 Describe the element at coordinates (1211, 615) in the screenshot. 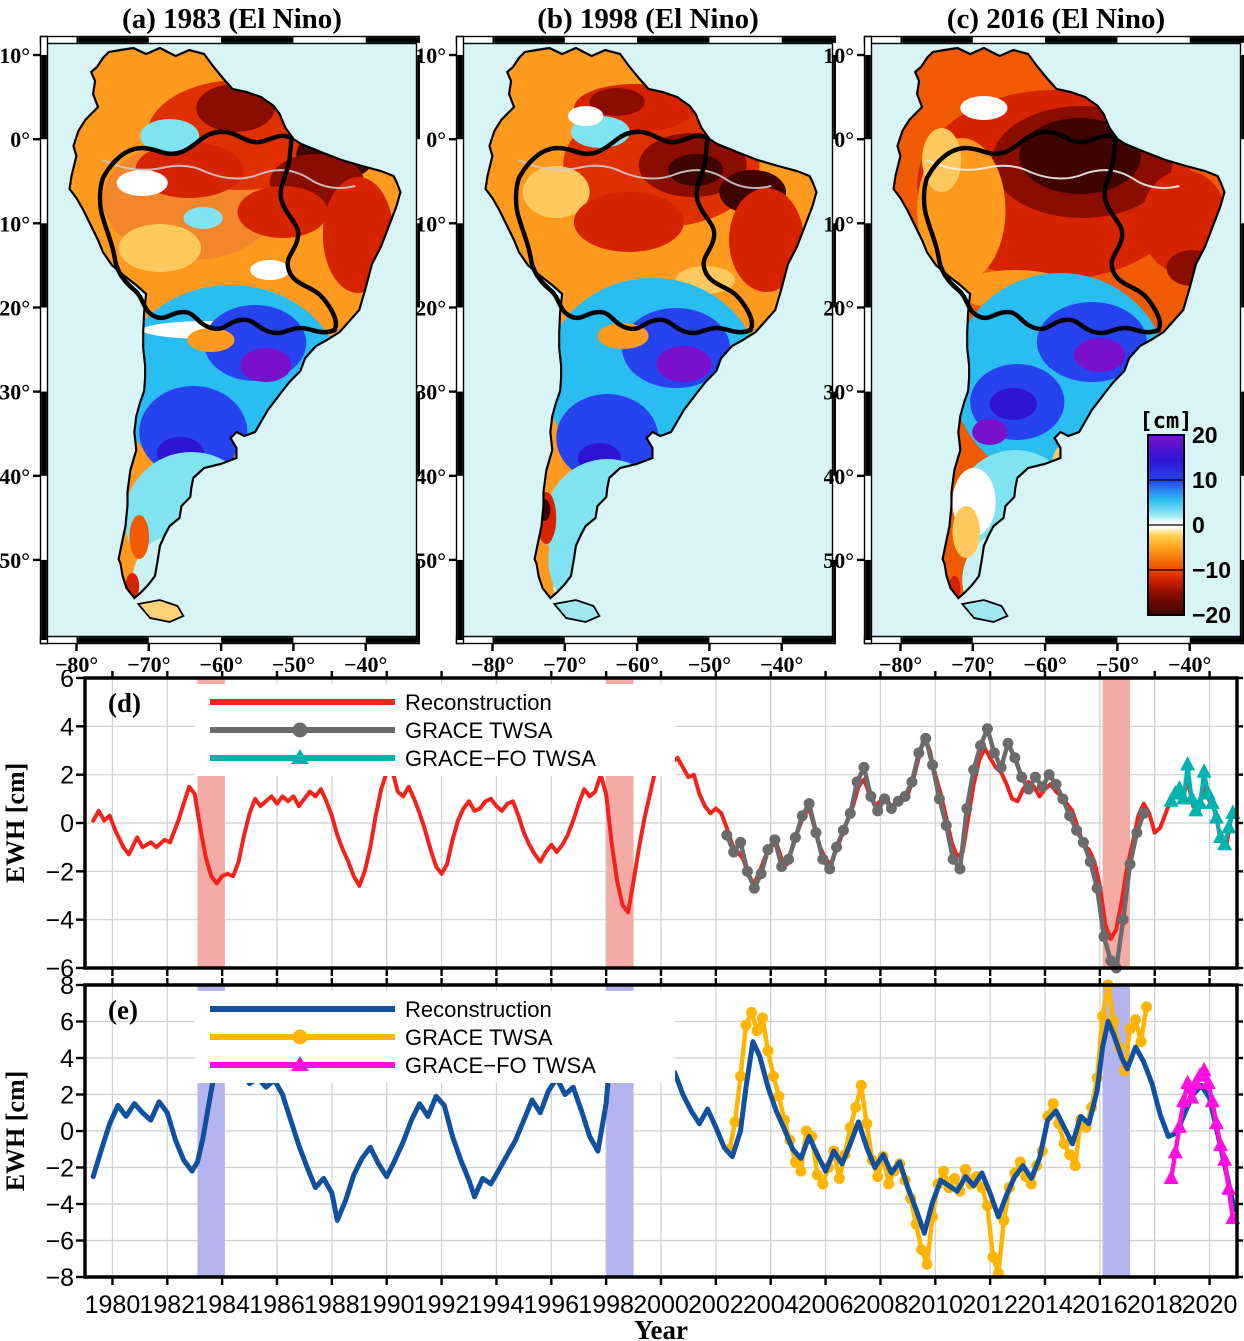

I see `colorbar-tick-label: −20` at that location.